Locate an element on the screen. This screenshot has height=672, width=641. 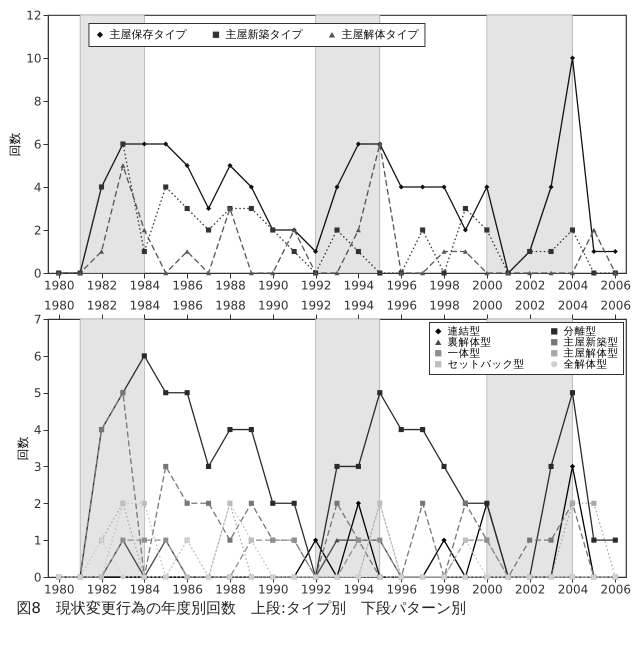
legend-label: 分離型 is located at coordinates (580, 331).